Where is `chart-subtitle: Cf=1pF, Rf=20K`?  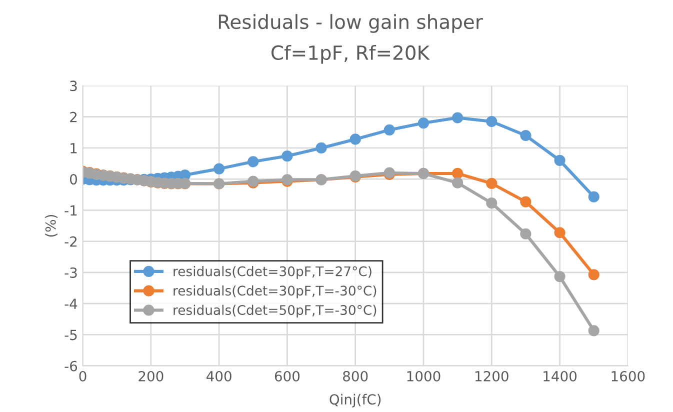 chart-subtitle: Cf=1pF, Rf=20K is located at coordinates (350, 54).